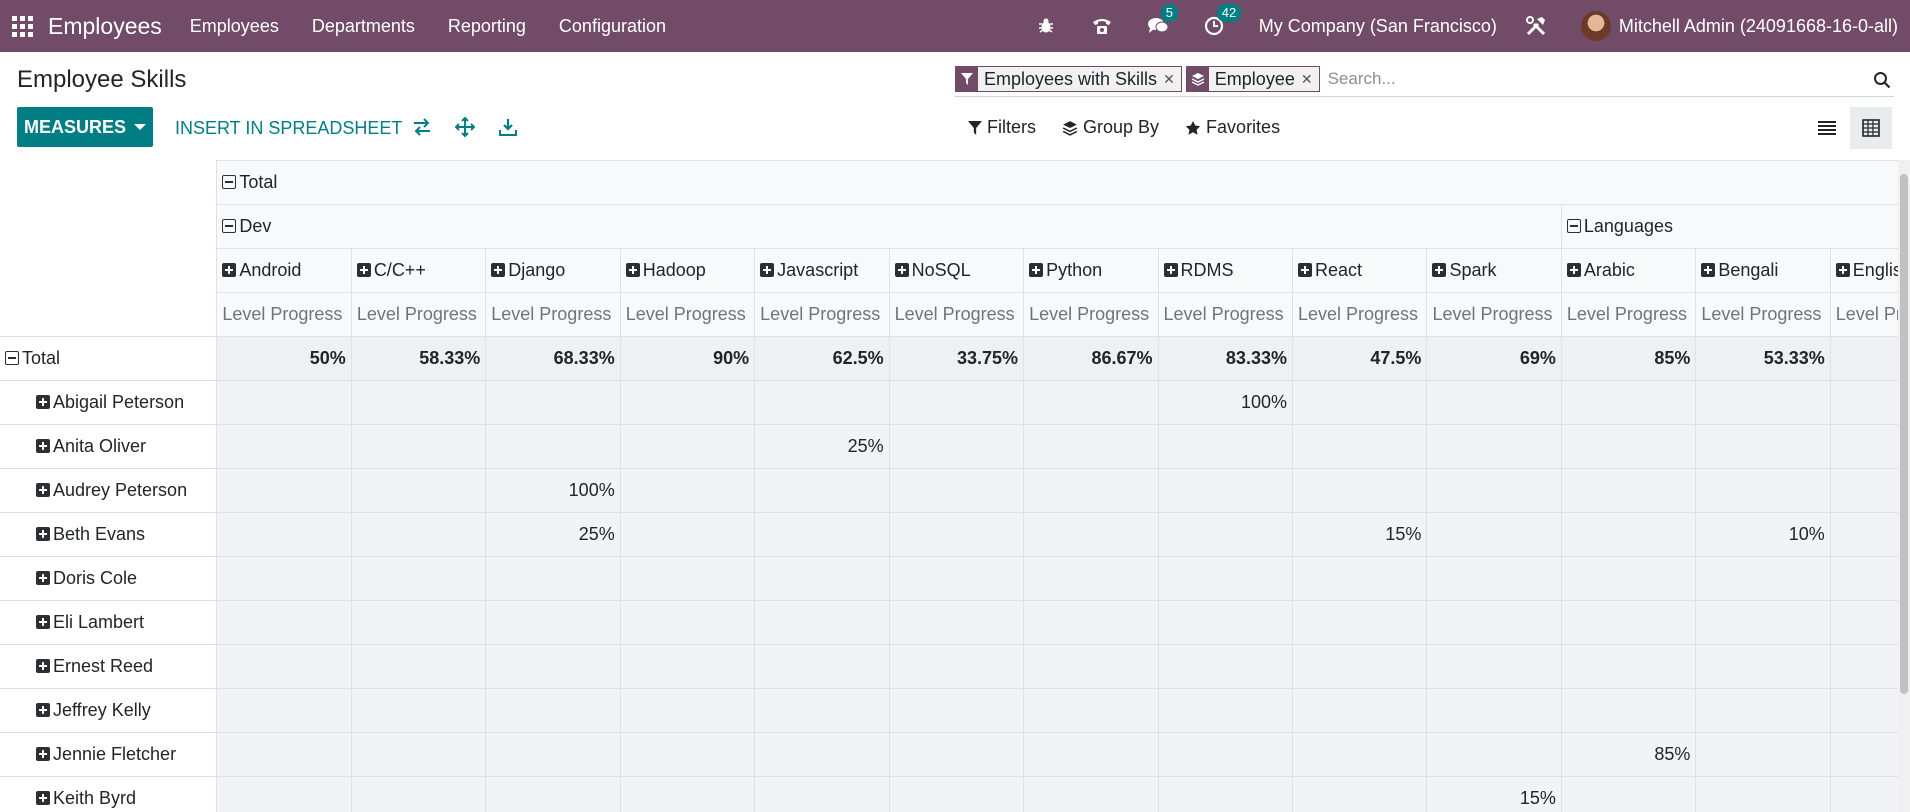 Image resolution: width=1910 pixels, height=812 pixels. What do you see at coordinates (1110, 127) in the screenshot?
I see `groupby-button: Group By` at bounding box center [1110, 127].